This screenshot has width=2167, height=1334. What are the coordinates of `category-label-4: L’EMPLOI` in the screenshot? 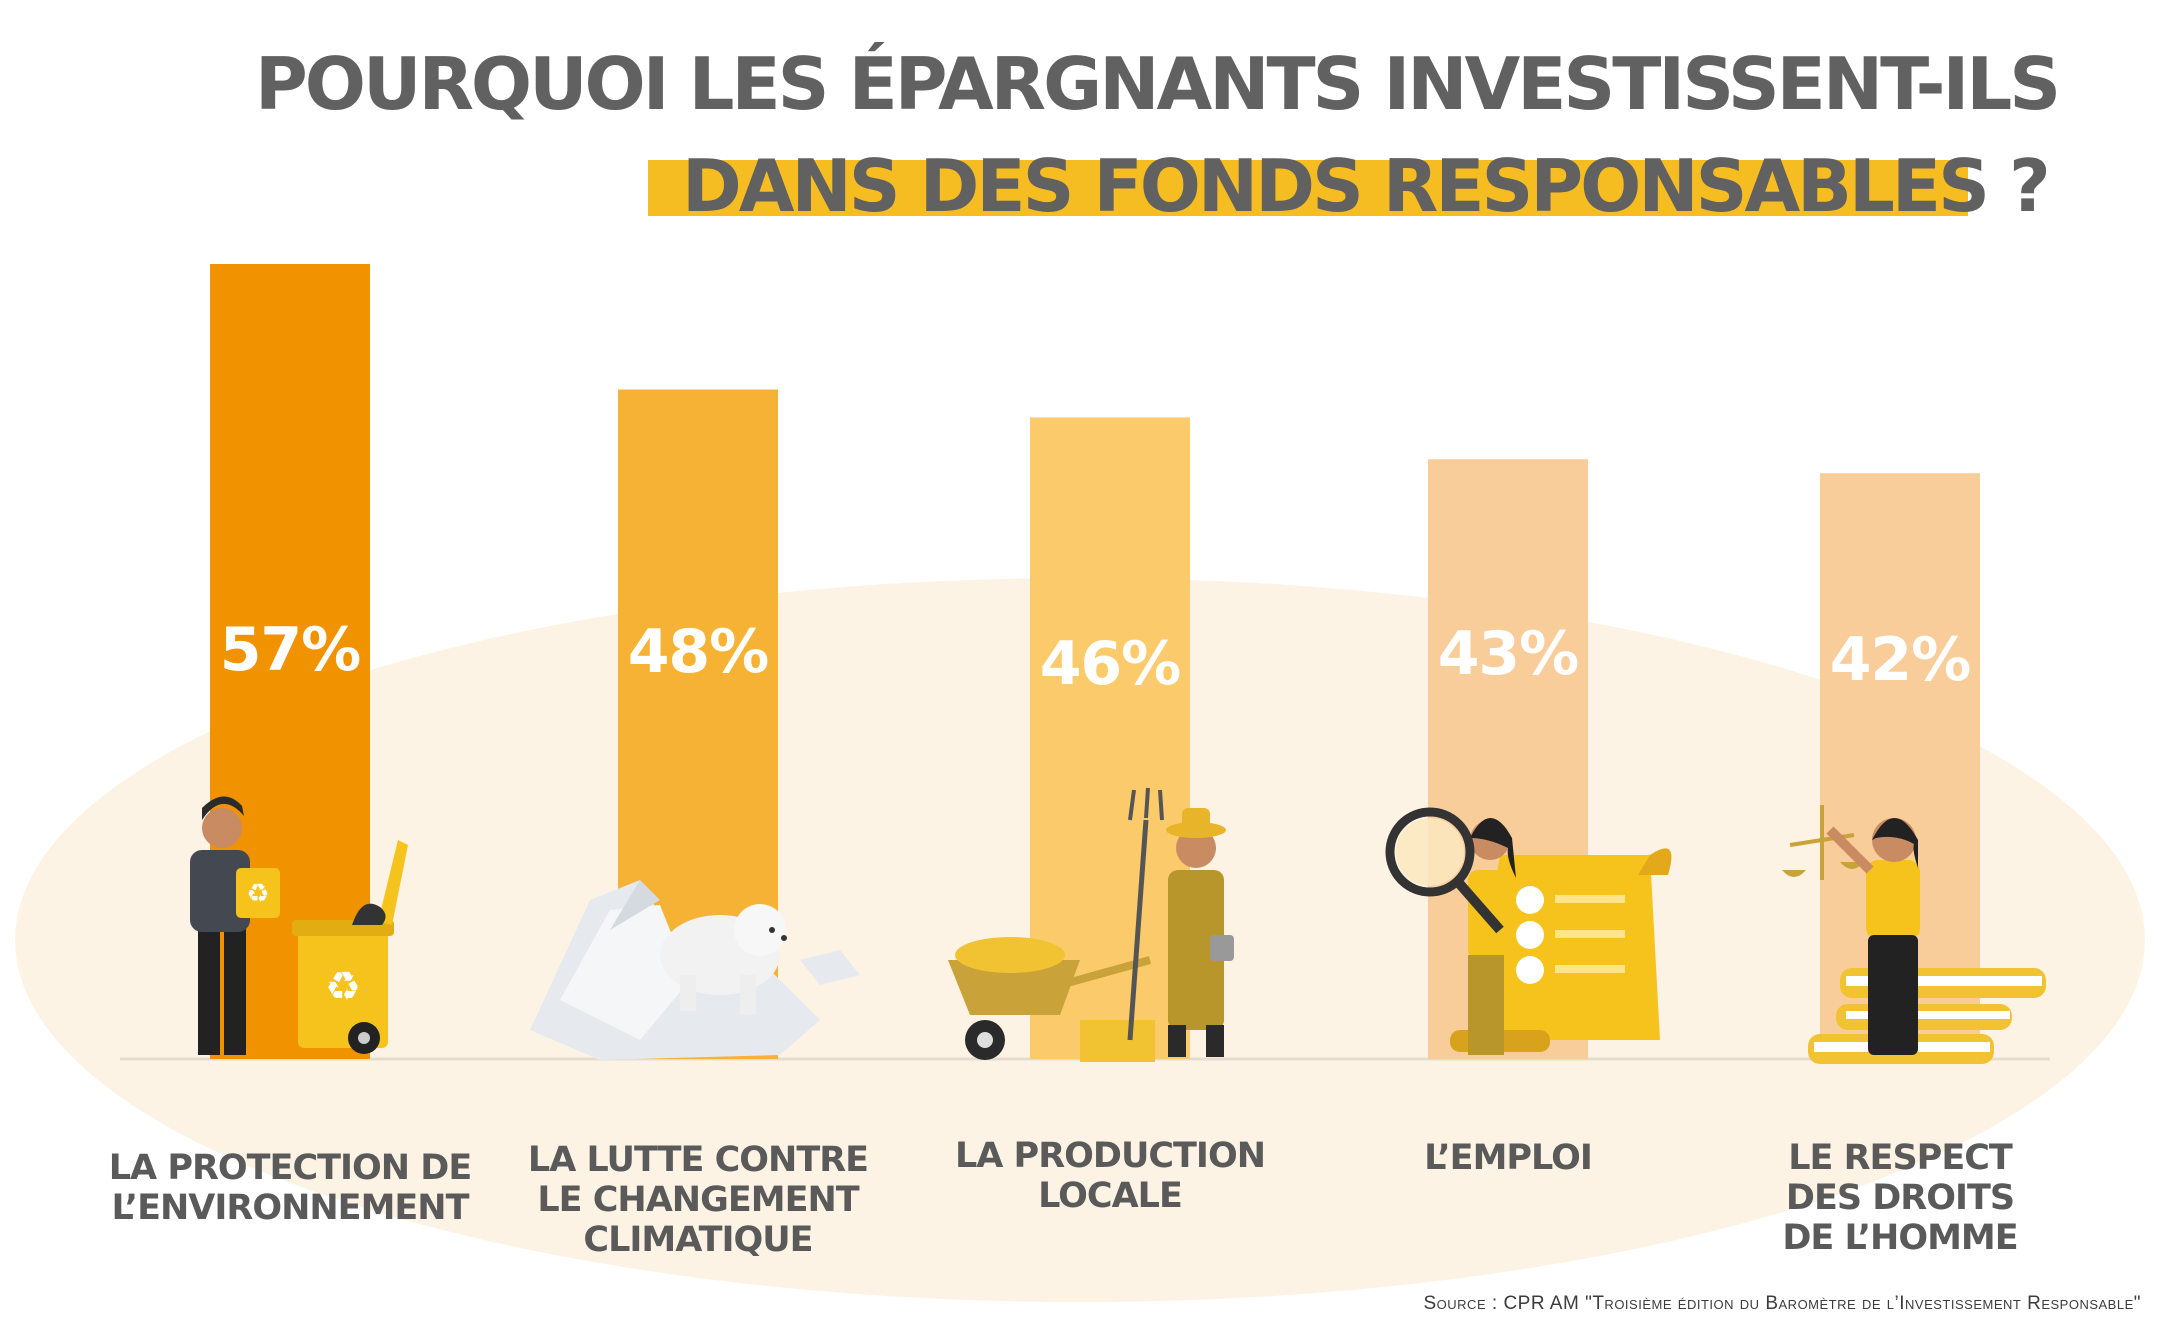 It's located at (1508, 1158).